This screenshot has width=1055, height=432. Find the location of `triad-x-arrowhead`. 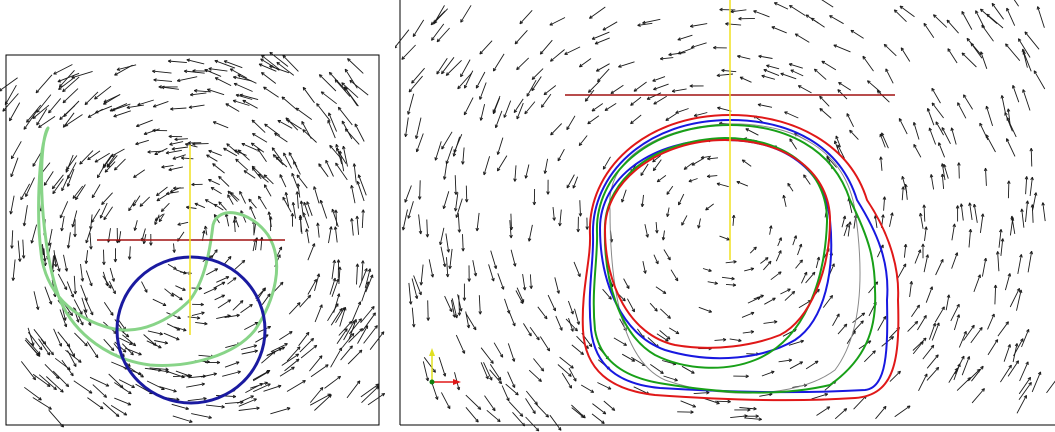

triad-x-arrowhead is located at coordinates (457, 382).